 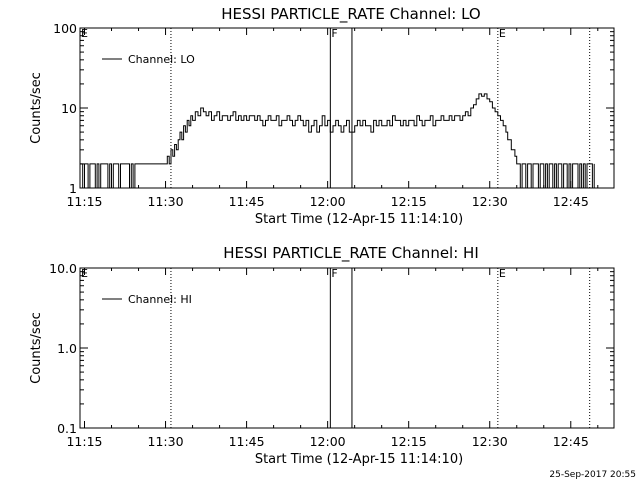 What do you see at coordinates (65, 28) in the screenshot?
I see `y-tick-label: 100` at bounding box center [65, 28].